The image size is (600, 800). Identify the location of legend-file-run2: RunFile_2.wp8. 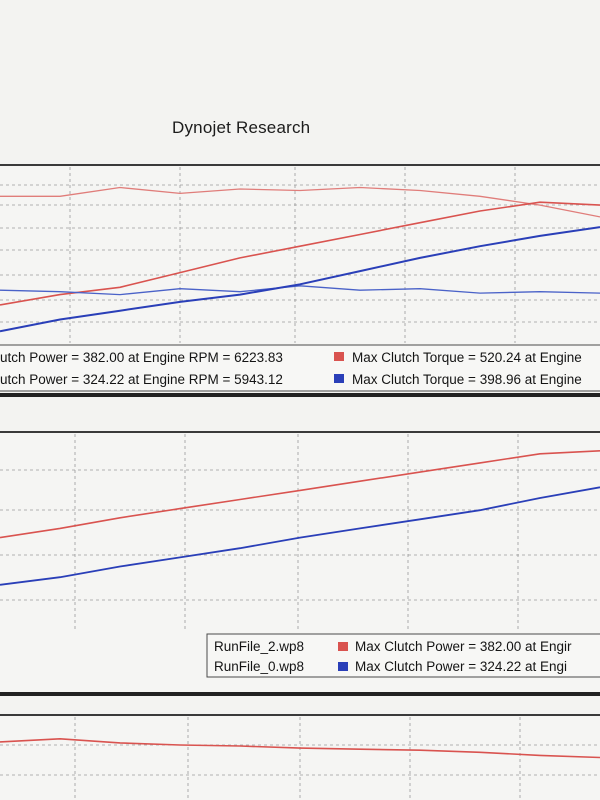
(259, 646).